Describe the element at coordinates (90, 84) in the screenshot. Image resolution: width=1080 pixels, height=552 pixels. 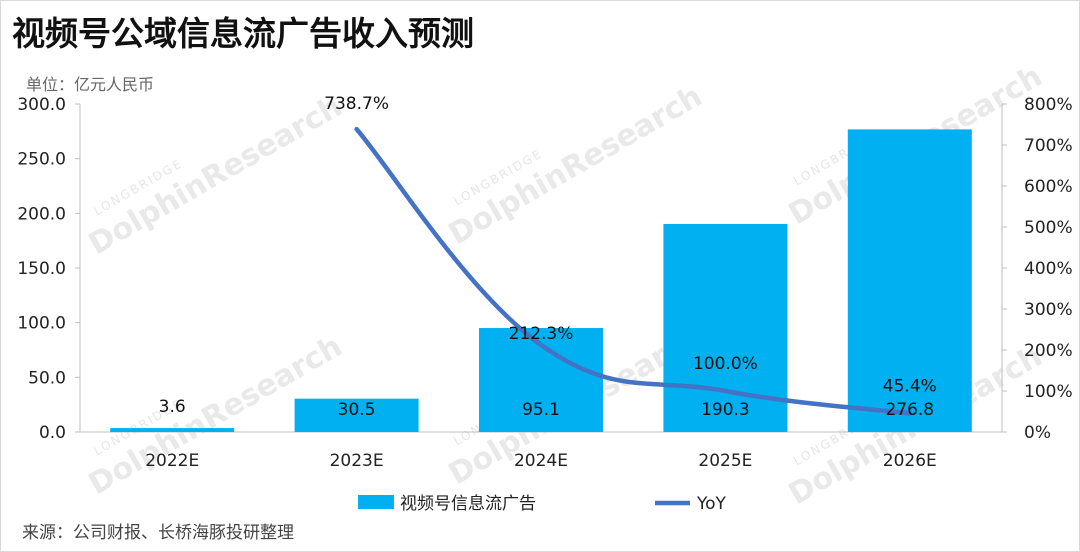
I see `unit-label: 单位：亿元人民币` at that location.